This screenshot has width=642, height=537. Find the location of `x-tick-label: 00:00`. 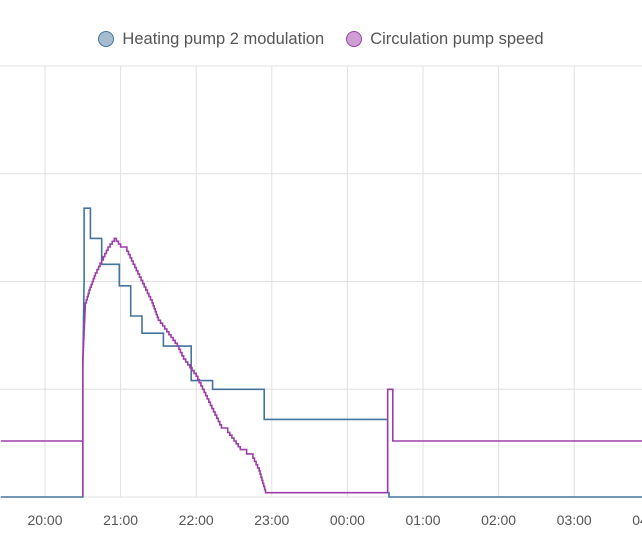

x-tick-label: 00:00 is located at coordinates (347, 520).